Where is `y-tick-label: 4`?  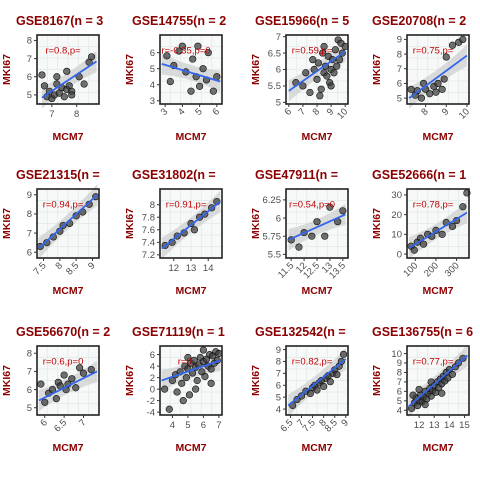 y-tick-label: 4 is located at coordinates (152, 85).